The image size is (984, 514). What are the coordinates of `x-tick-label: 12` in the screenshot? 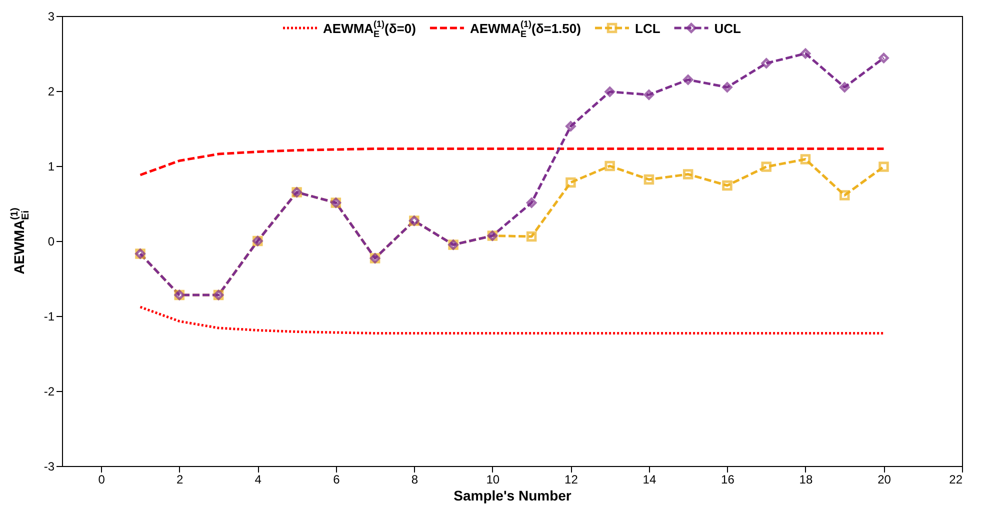 It's located at (571, 479).